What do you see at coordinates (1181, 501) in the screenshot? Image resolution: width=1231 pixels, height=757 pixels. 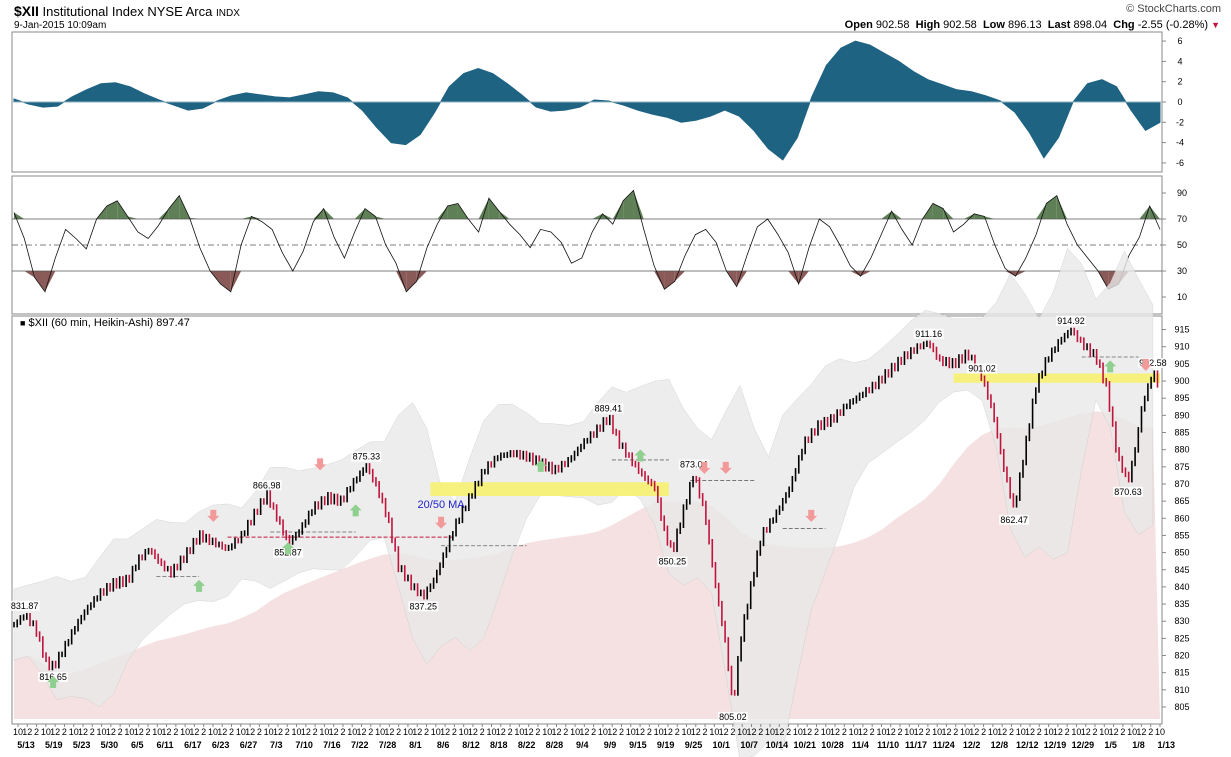 I see `price-tick-label: 865` at bounding box center [1181, 501].